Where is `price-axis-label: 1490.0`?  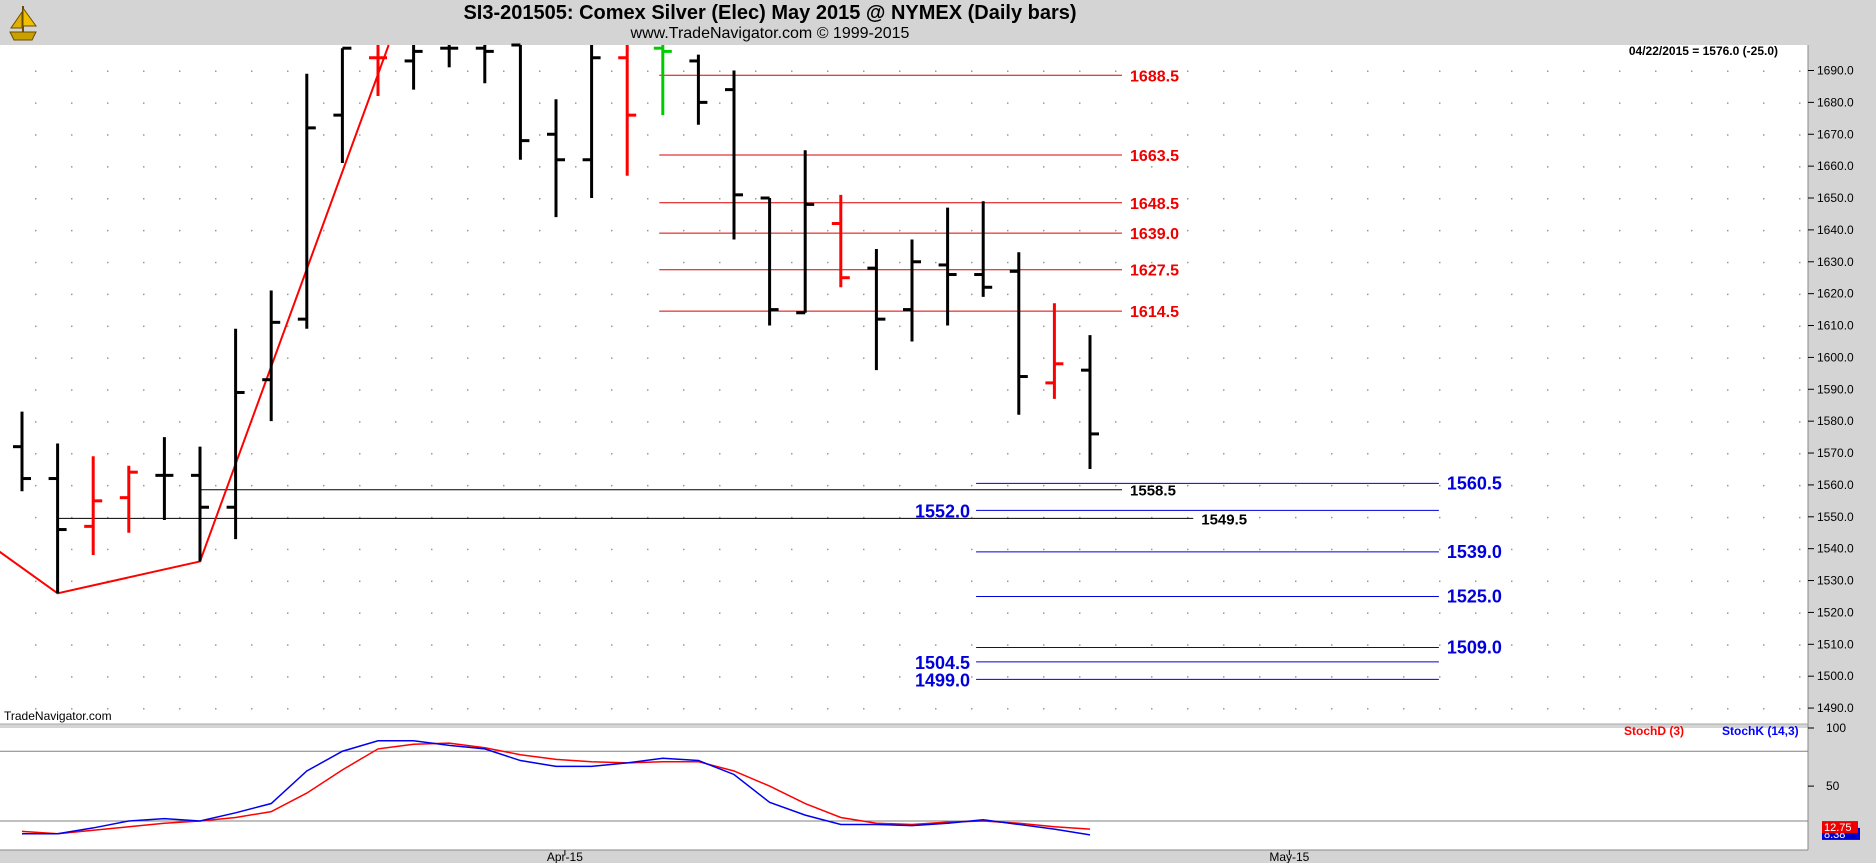
price-axis-label: 1490.0 is located at coordinates (1835, 708).